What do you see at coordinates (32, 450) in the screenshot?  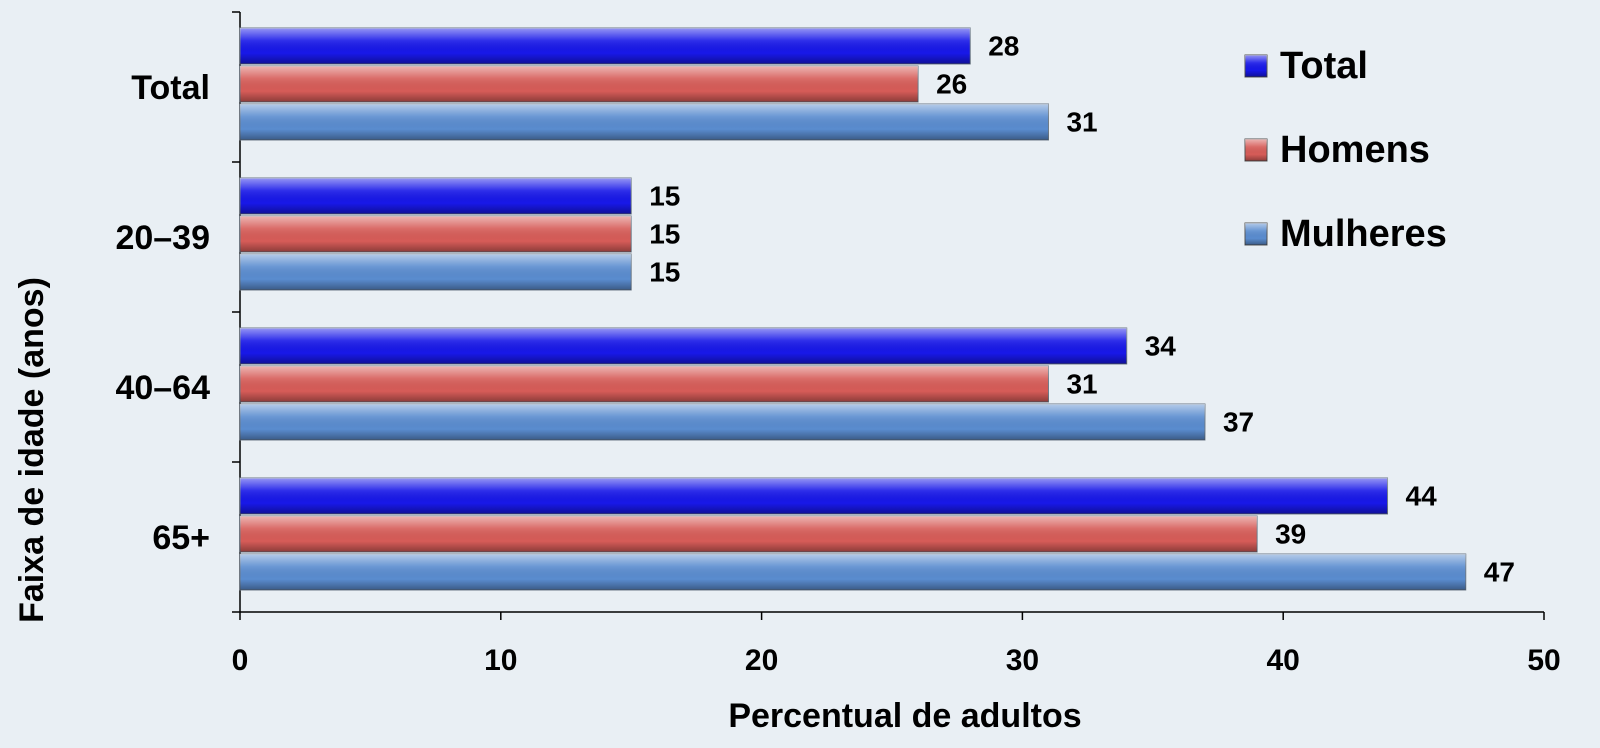 I see `y-axis-label: Faixa de idade (anos)` at bounding box center [32, 450].